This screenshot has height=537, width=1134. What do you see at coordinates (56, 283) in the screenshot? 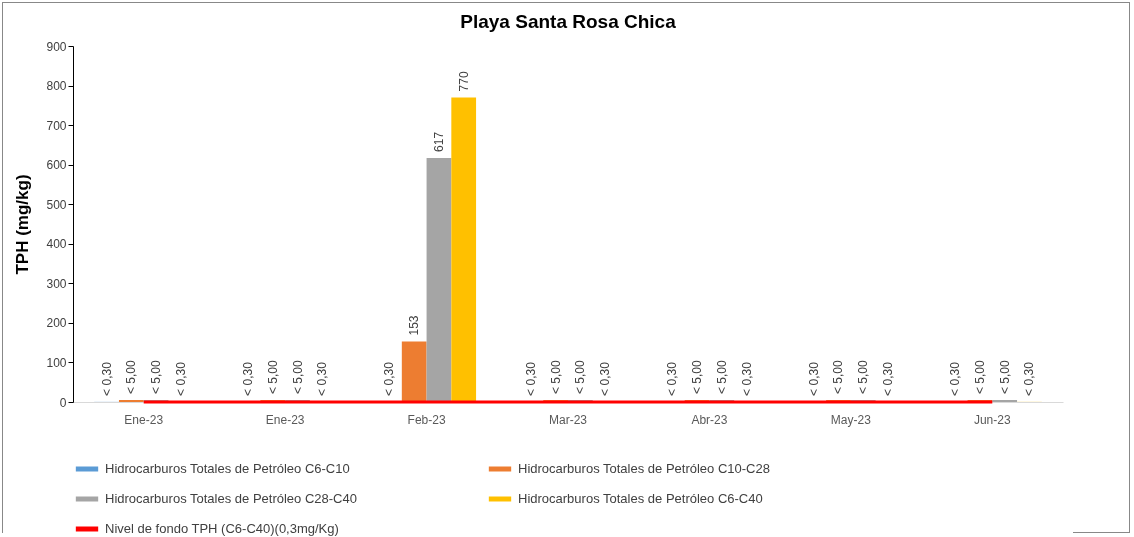
I see `y-tick-label: 300` at bounding box center [56, 283].